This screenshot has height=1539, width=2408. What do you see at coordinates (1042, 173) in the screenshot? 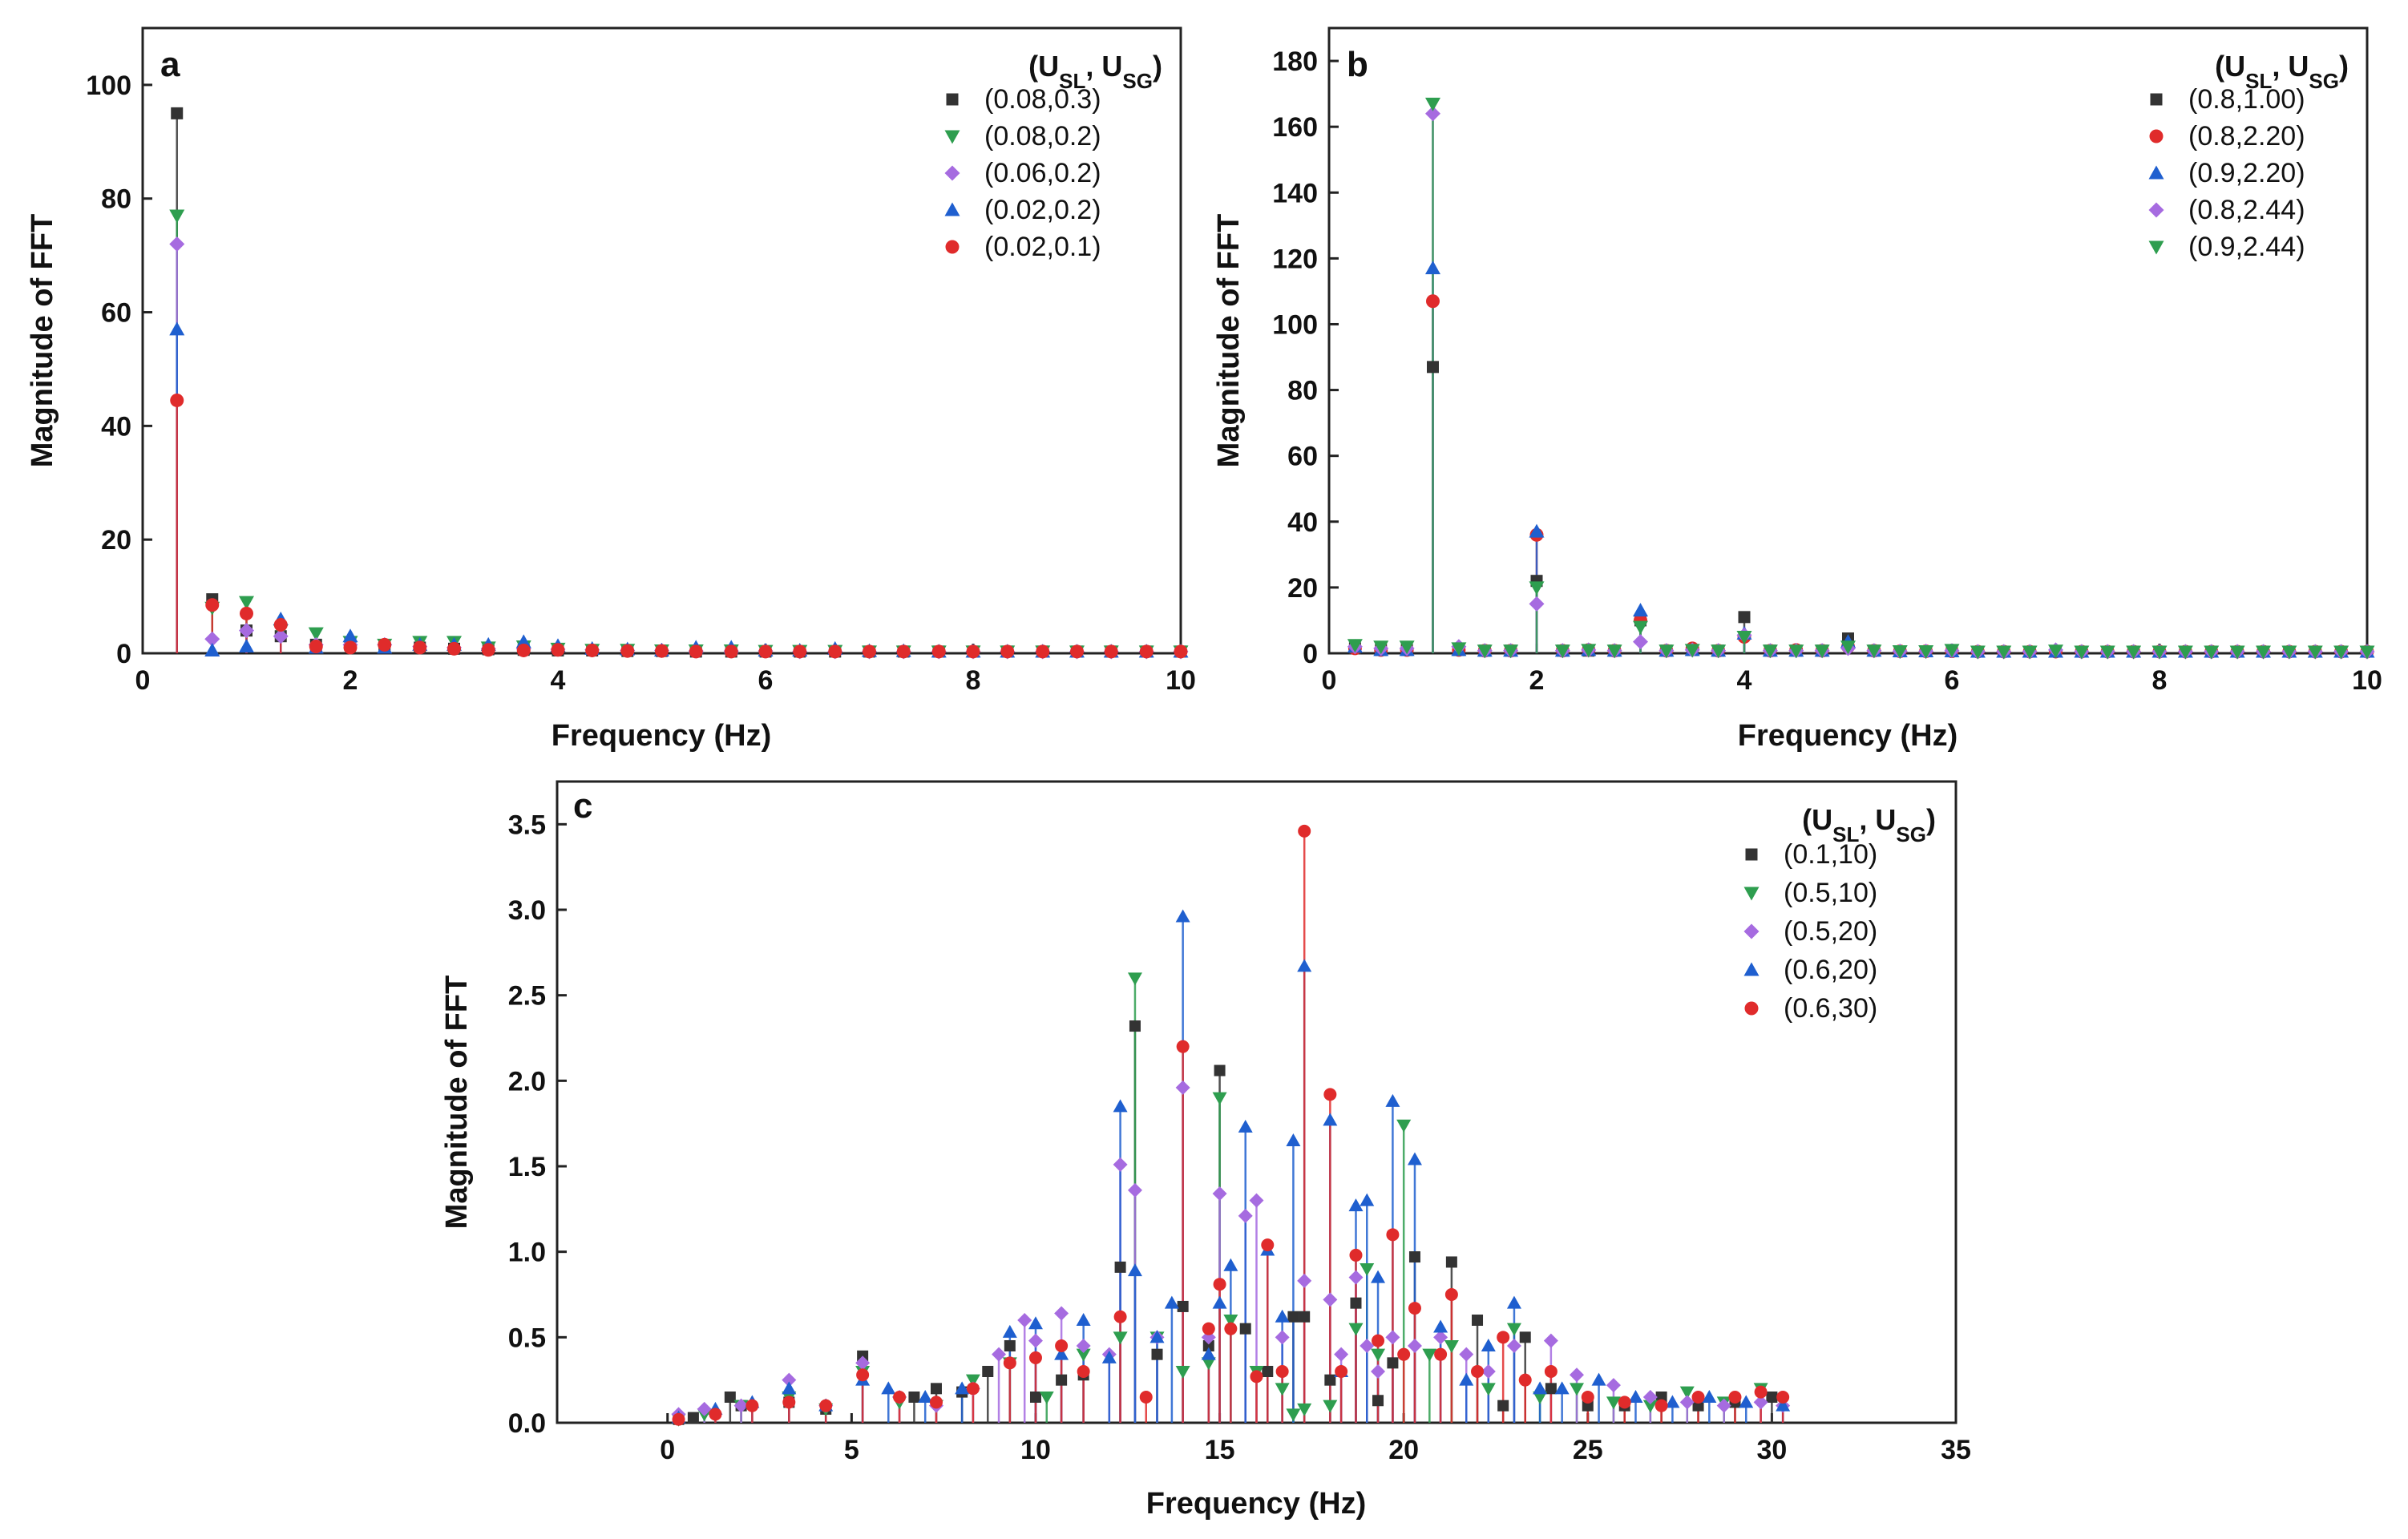
I see `legend-label: (0.06,0.2)` at bounding box center [1042, 173].